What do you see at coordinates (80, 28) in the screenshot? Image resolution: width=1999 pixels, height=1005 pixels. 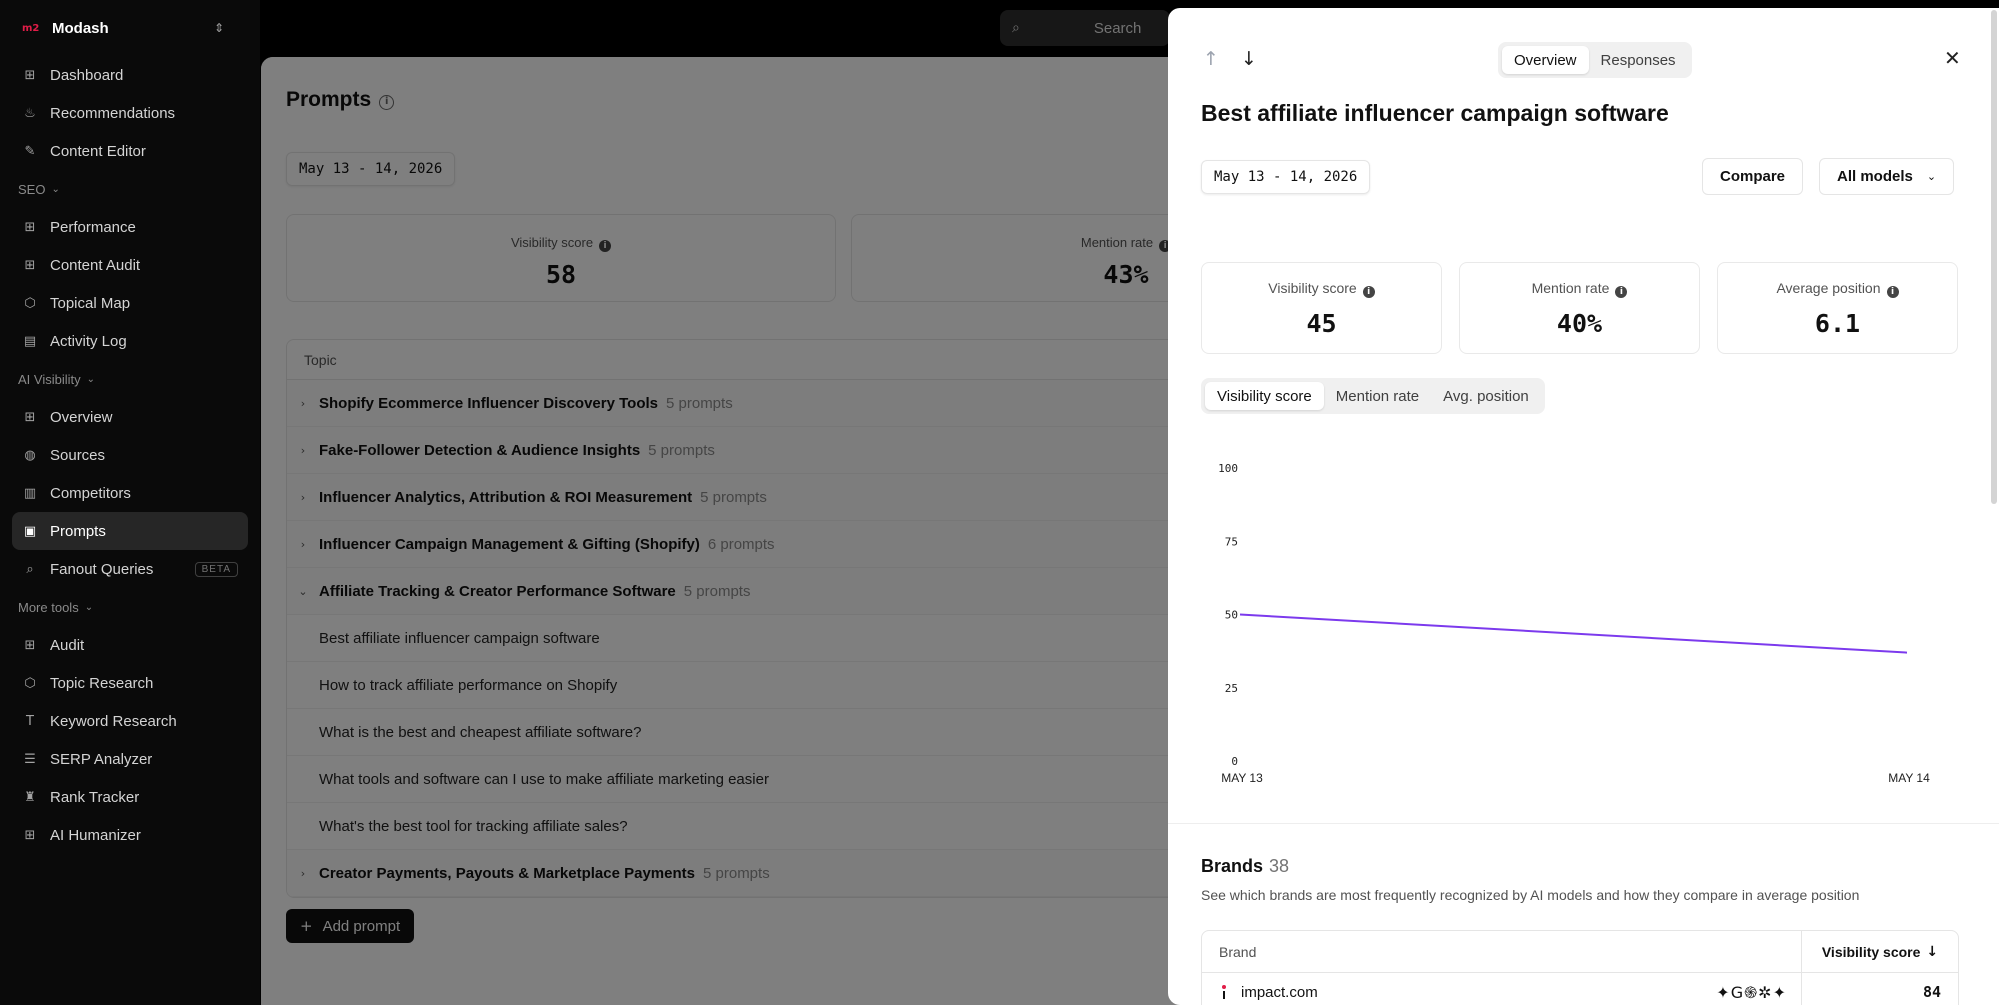 I see `workspace-name: Modash` at bounding box center [80, 28].